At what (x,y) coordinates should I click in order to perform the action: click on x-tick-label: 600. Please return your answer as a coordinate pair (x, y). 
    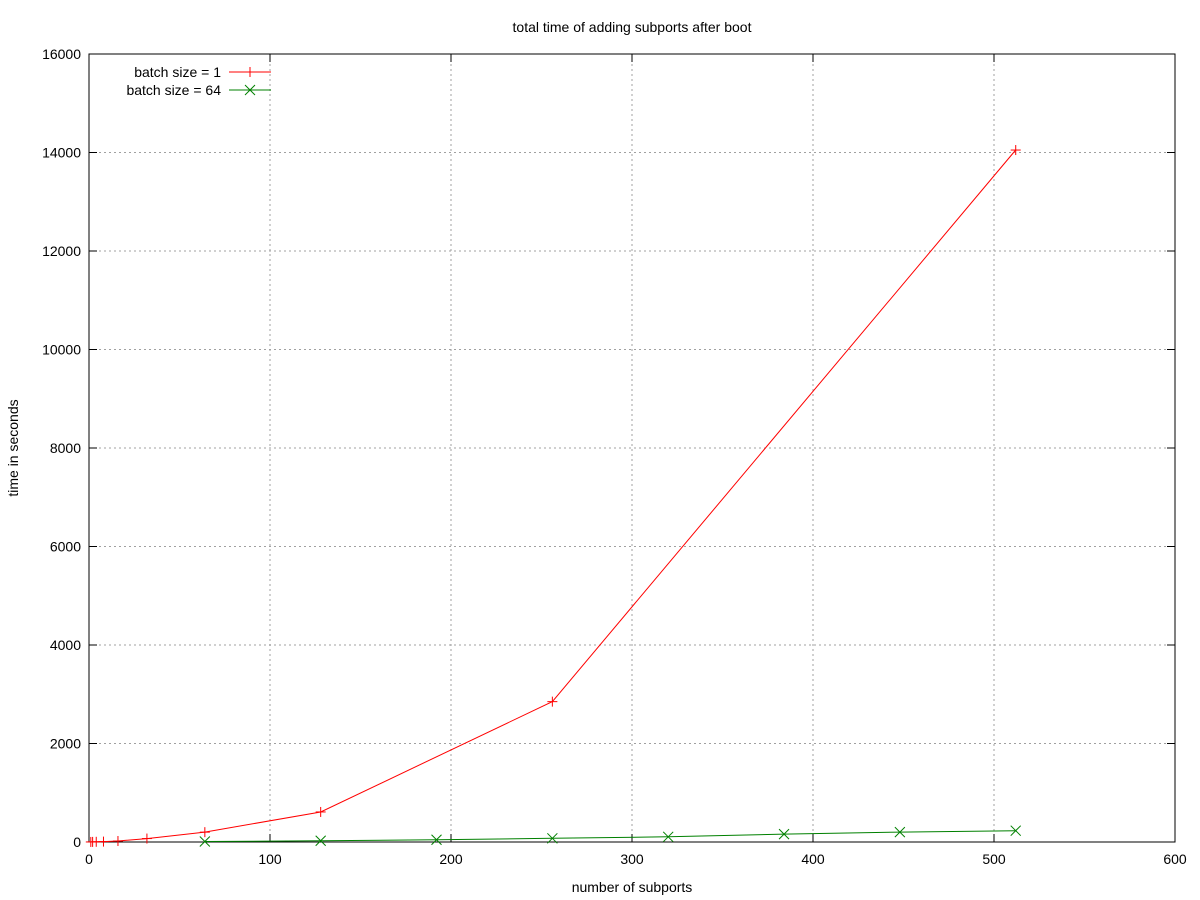
    Looking at the image, I should click on (1175, 859).